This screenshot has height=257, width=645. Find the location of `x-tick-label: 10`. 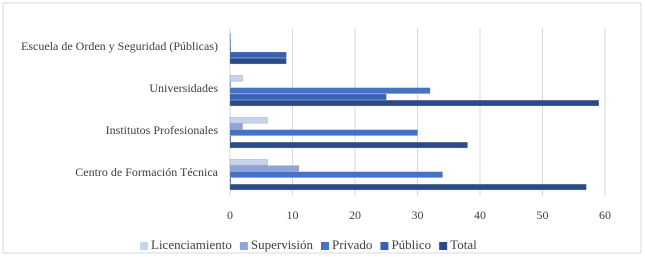

x-tick-label: 10 is located at coordinates (293, 215).